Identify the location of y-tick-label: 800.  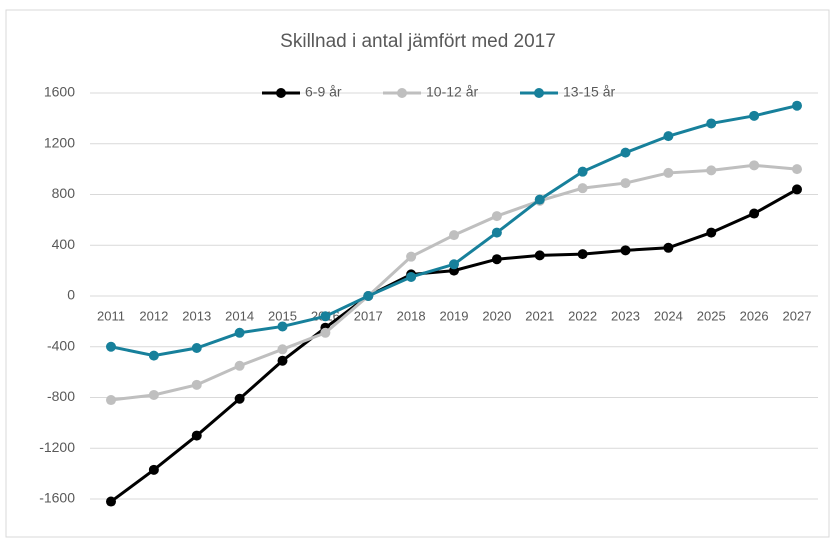
(64, 193).